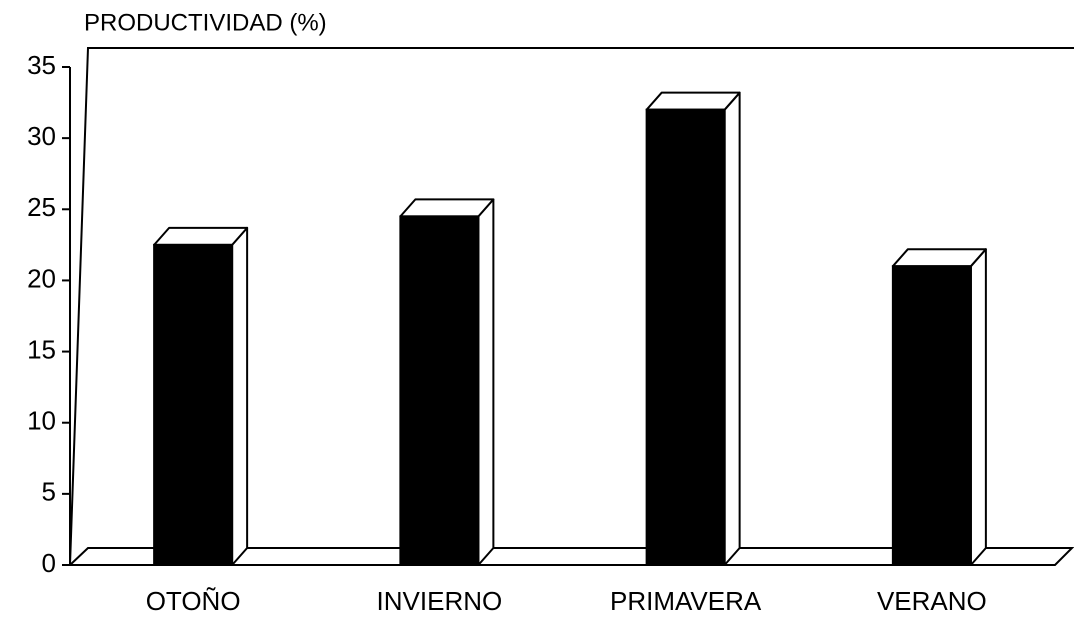  I want to click on chart-title: PRODUCTIVIDAD (%), so click(205, 22).